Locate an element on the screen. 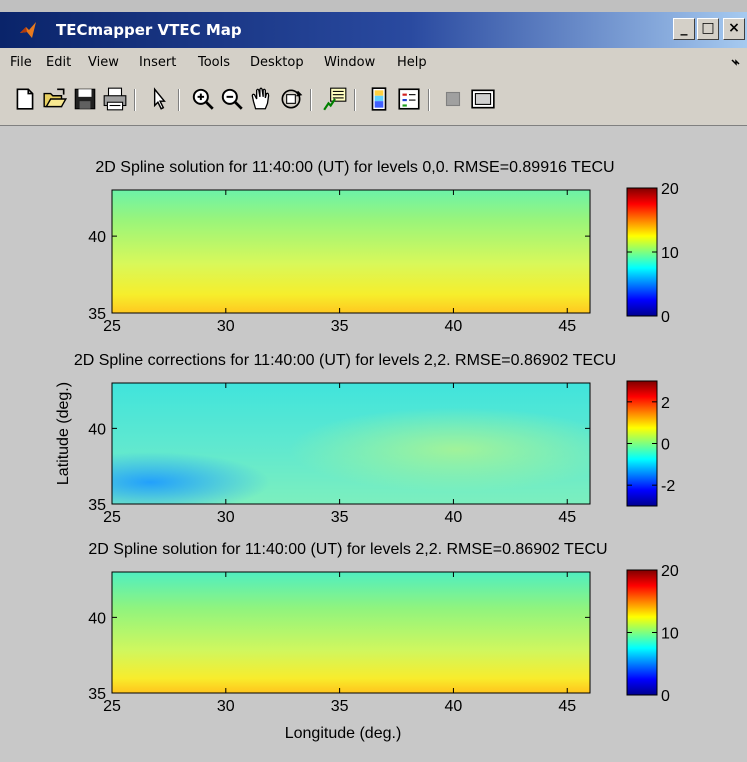 The image size is (747, 762). data-cursor-icon is located at coordinates (335, 99).